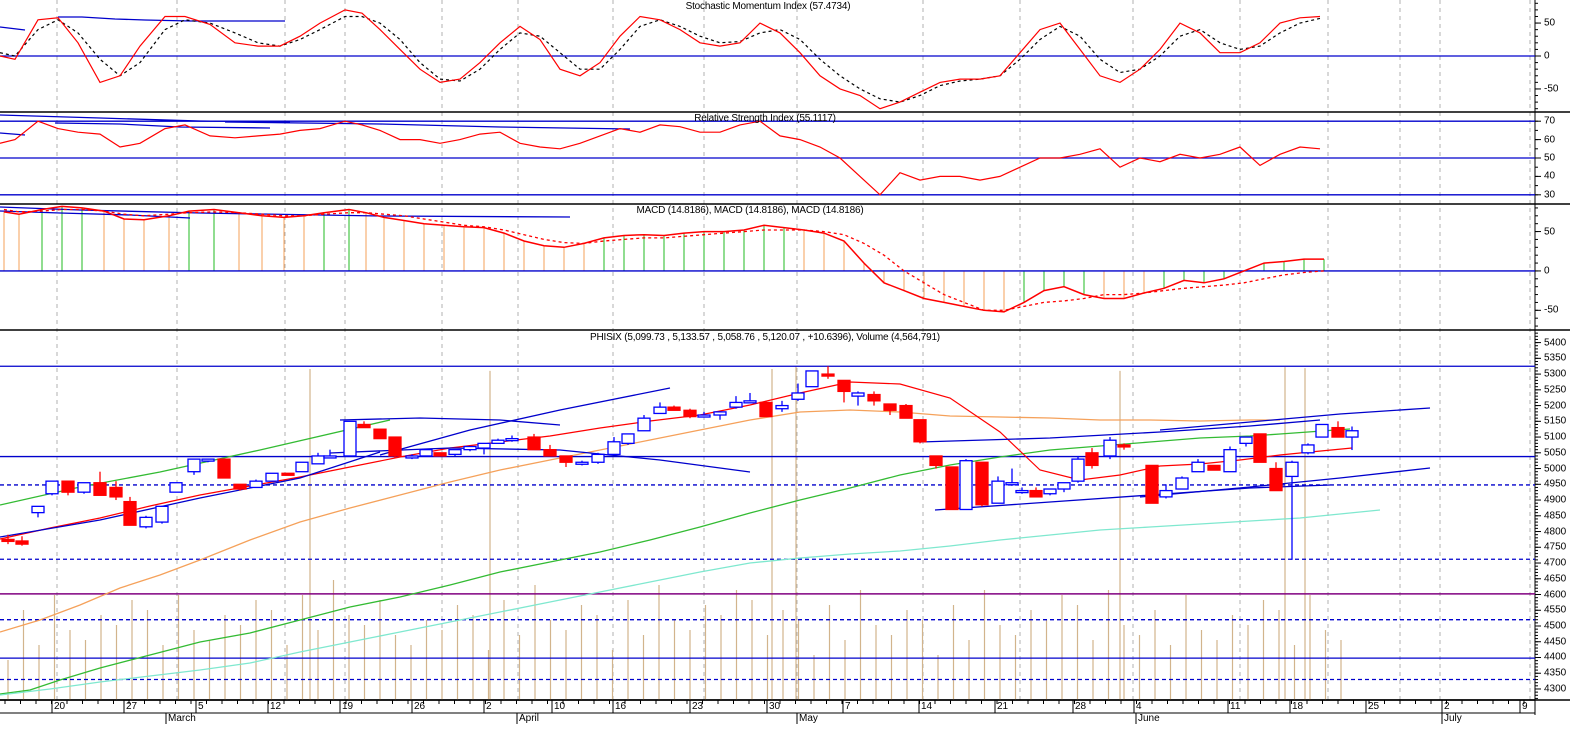  I want to click on rsi-panel-title: Relative Strength Index (55.1117), so click(765, 118).